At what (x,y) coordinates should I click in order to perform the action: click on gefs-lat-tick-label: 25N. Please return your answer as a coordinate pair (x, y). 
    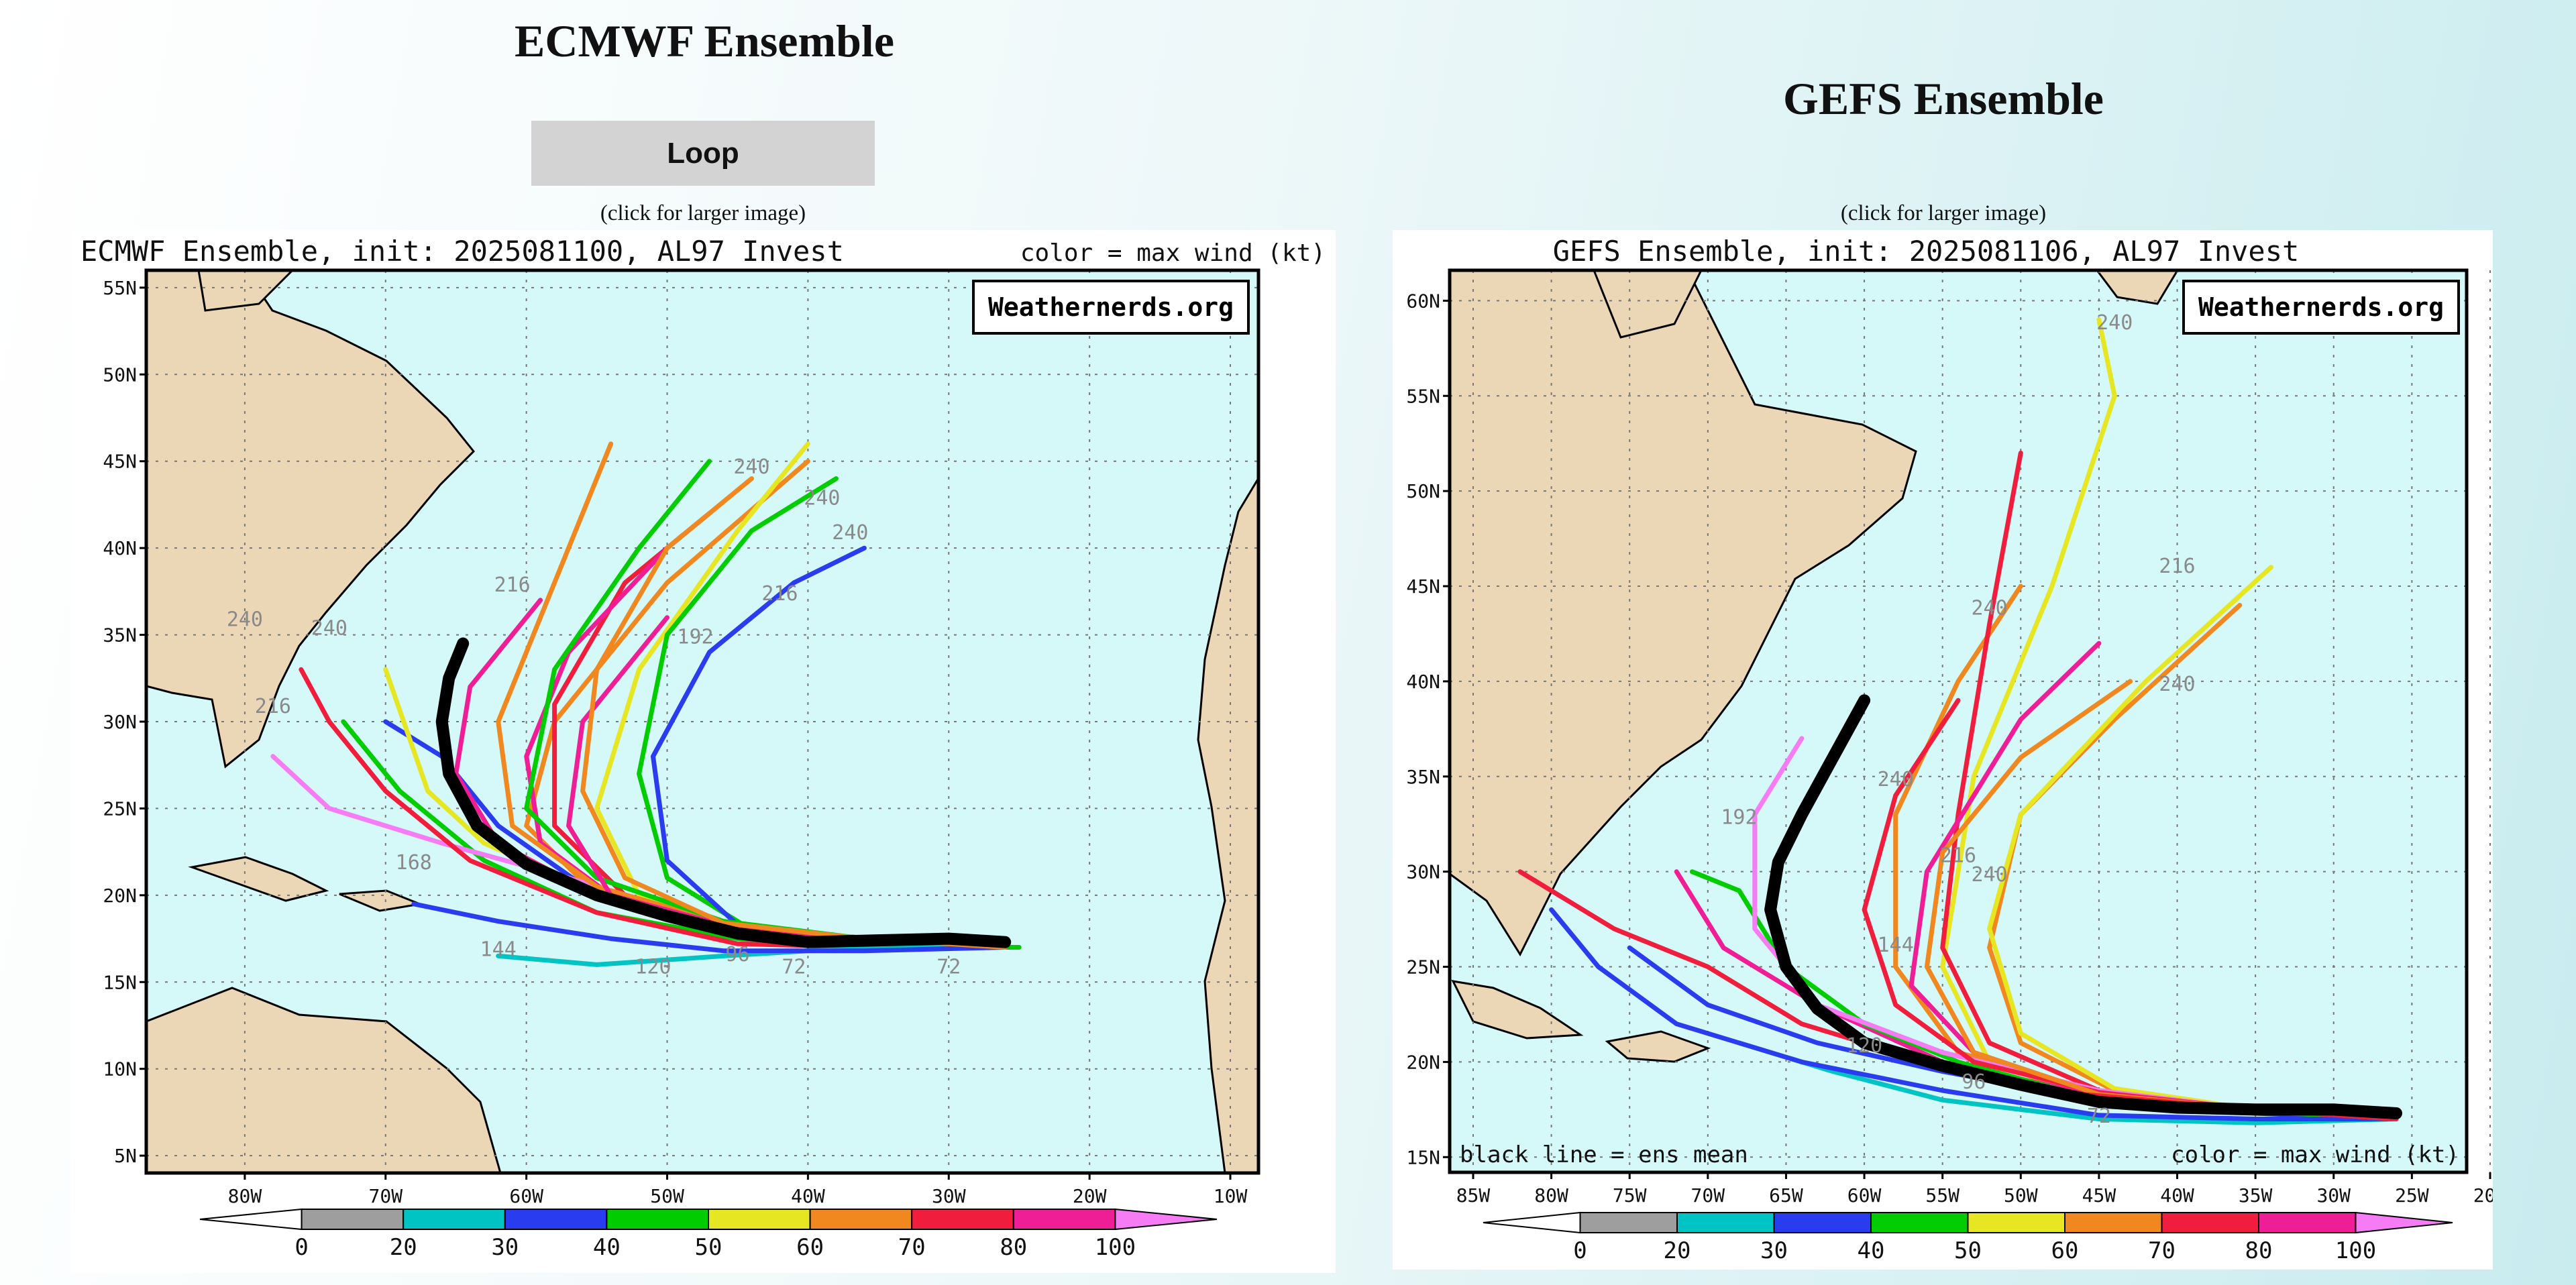
    Looking at the image, I should click on (1423, 967).